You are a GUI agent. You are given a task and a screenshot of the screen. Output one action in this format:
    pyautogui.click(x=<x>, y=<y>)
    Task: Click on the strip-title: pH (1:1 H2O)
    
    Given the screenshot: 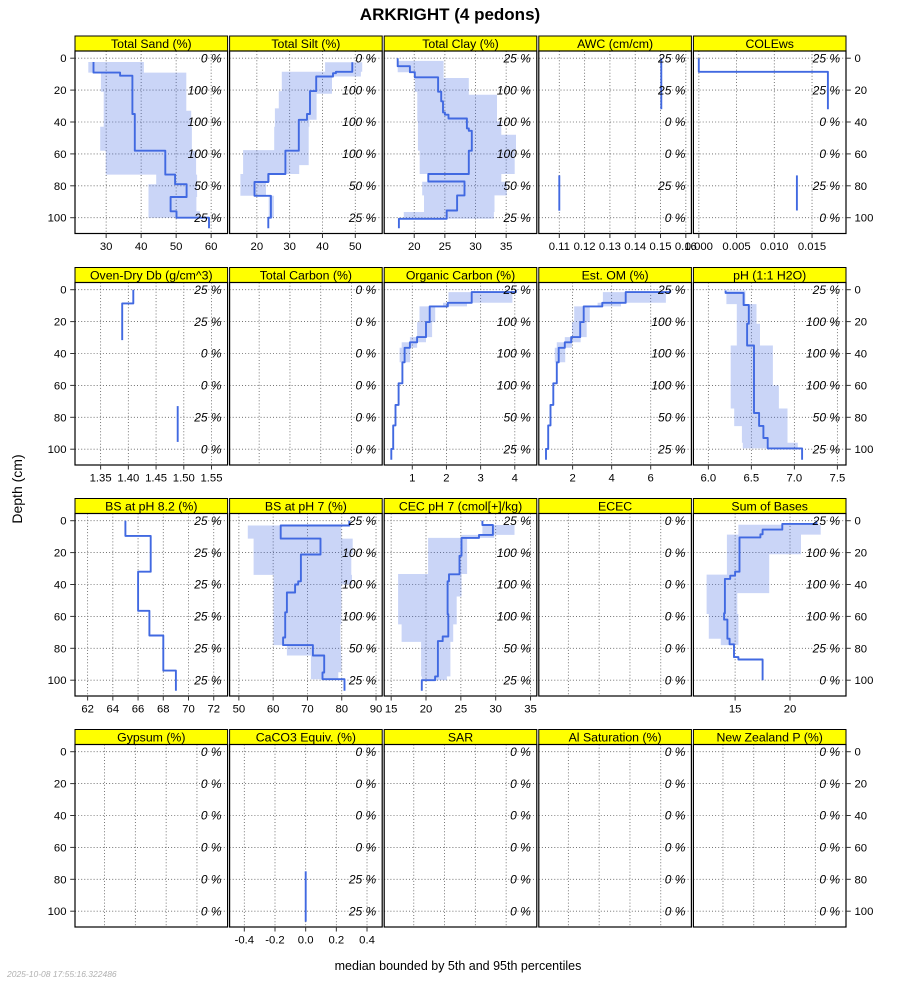 What is the action you would take?
    pyautogui.click(x=769, y=275)
    